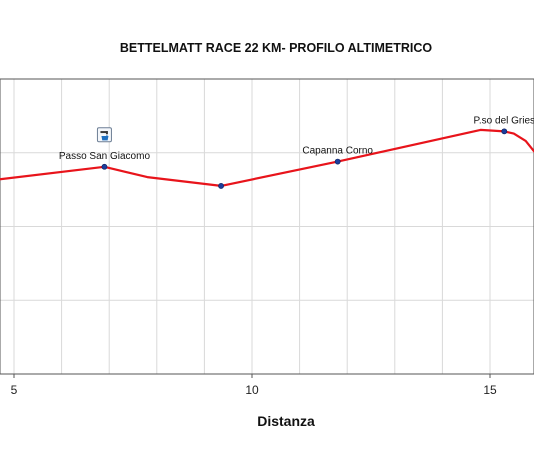 The height and width of the screenshot is (452, 534). Describe the element at coordinates (14, 390) in the screenshot. I see `x-tick-label: 5` at that location.